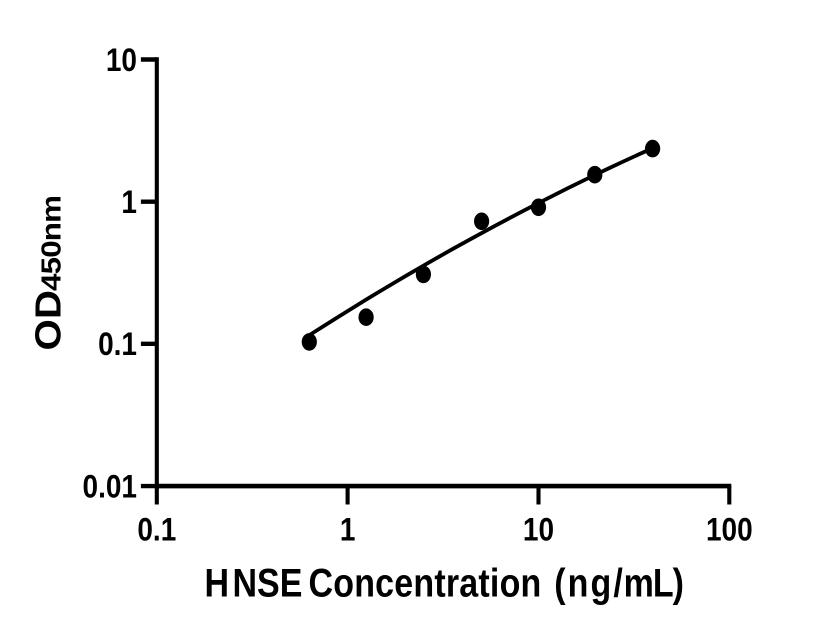 This screenshot has height=640, width=816. Describe the element at coordinates (729, 530) in the screenshot. I see `svg-text: 100` at that location.